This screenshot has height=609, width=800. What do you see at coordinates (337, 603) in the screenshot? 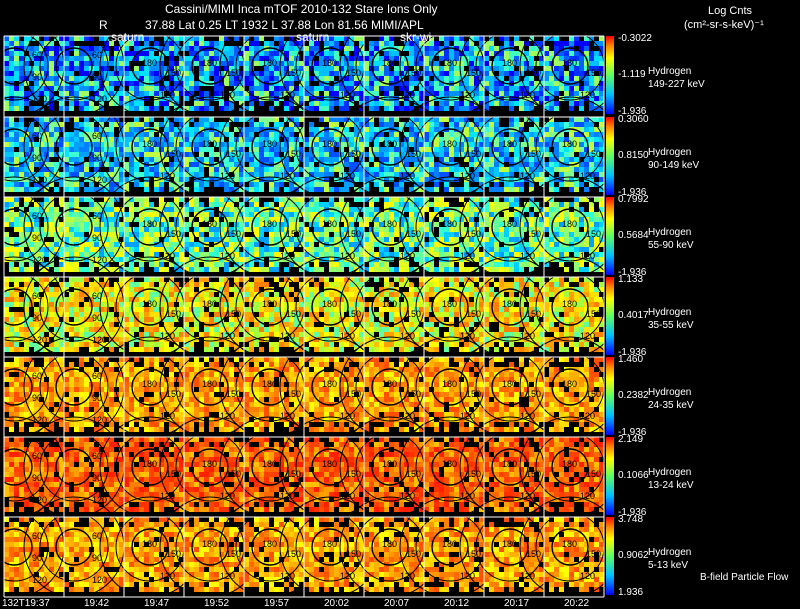
I see `time-tick-label: 20:02` at bounding box center [337, 603].